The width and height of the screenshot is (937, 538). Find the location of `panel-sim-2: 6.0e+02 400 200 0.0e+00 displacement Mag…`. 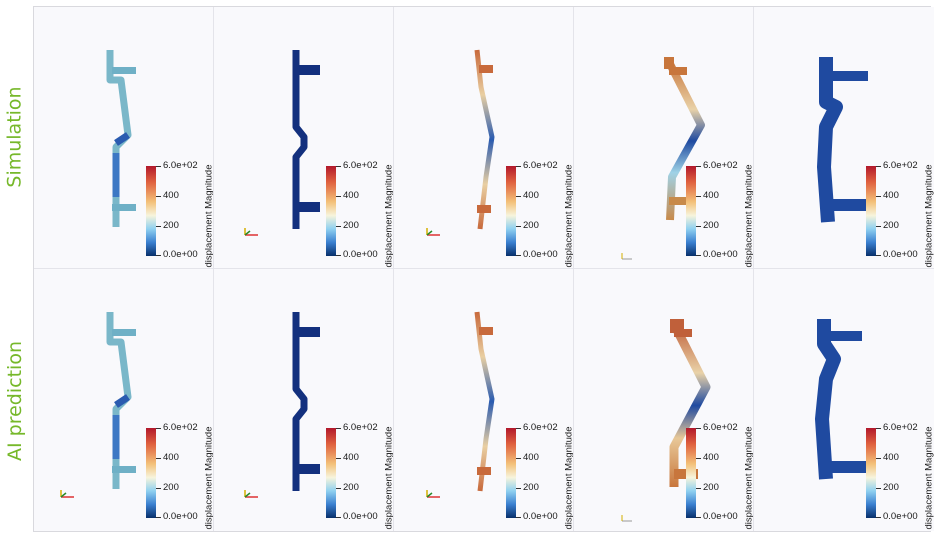

panel-sim-2: 6.0e+02 400 200 0.0e+00 displacement Mag… is located at coordinates (304, 138).